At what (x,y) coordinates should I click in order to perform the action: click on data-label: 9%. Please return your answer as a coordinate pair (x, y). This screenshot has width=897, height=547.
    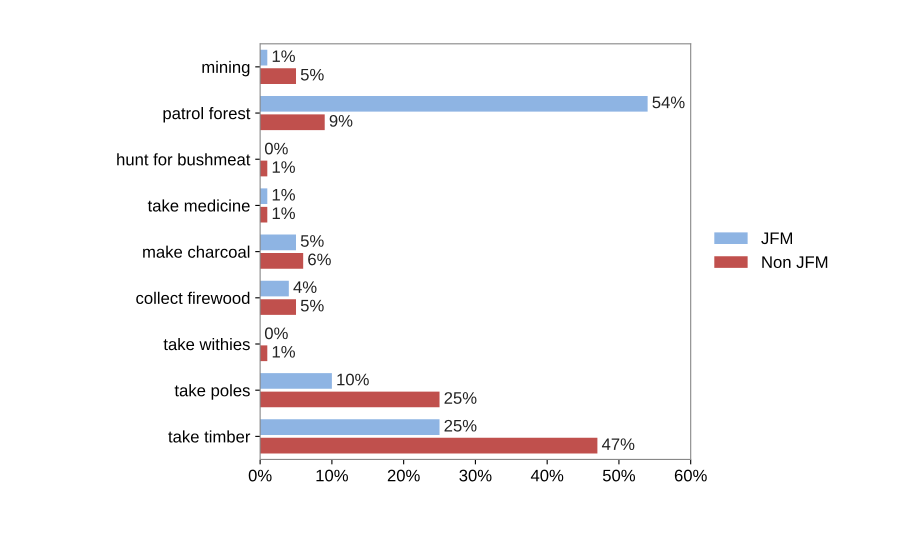
    Looking at the image, I should click on (341, 120).